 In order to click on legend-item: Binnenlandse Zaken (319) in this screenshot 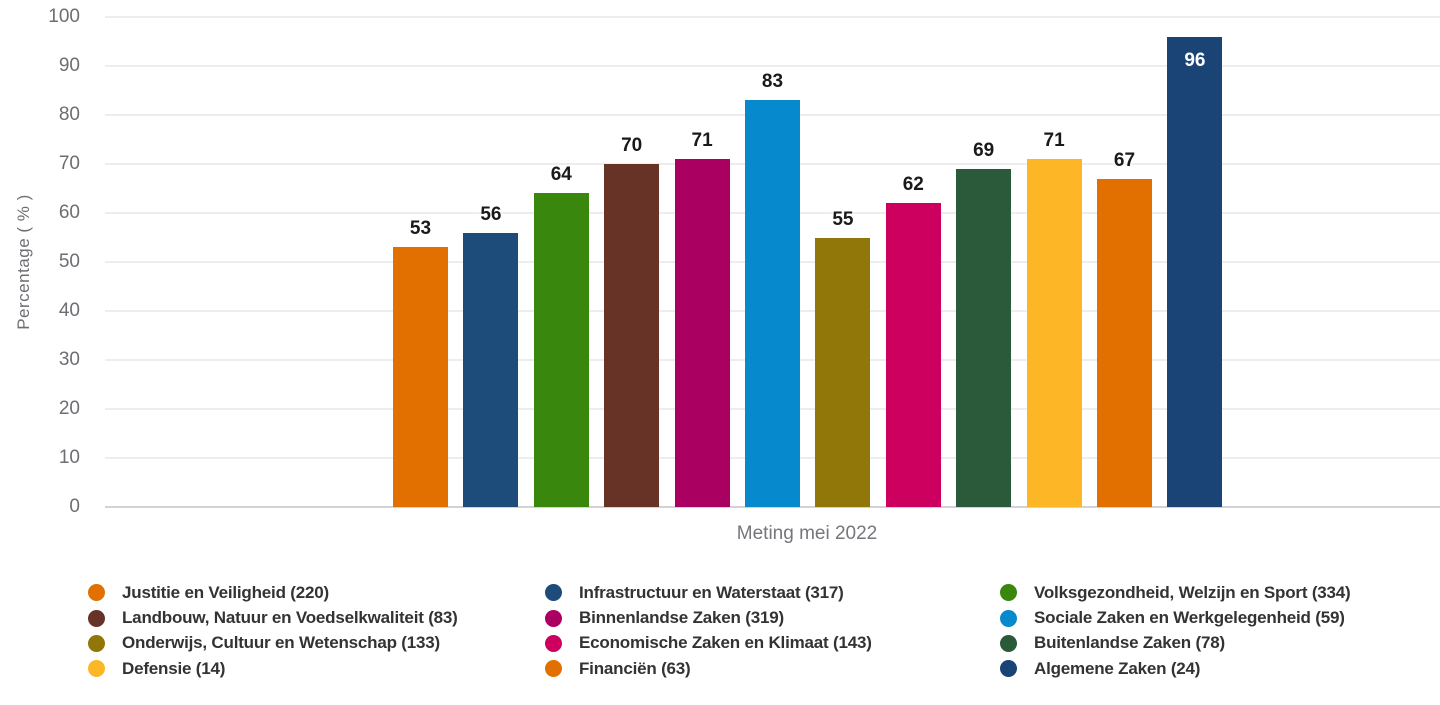, I will do `click(772, 618)`.